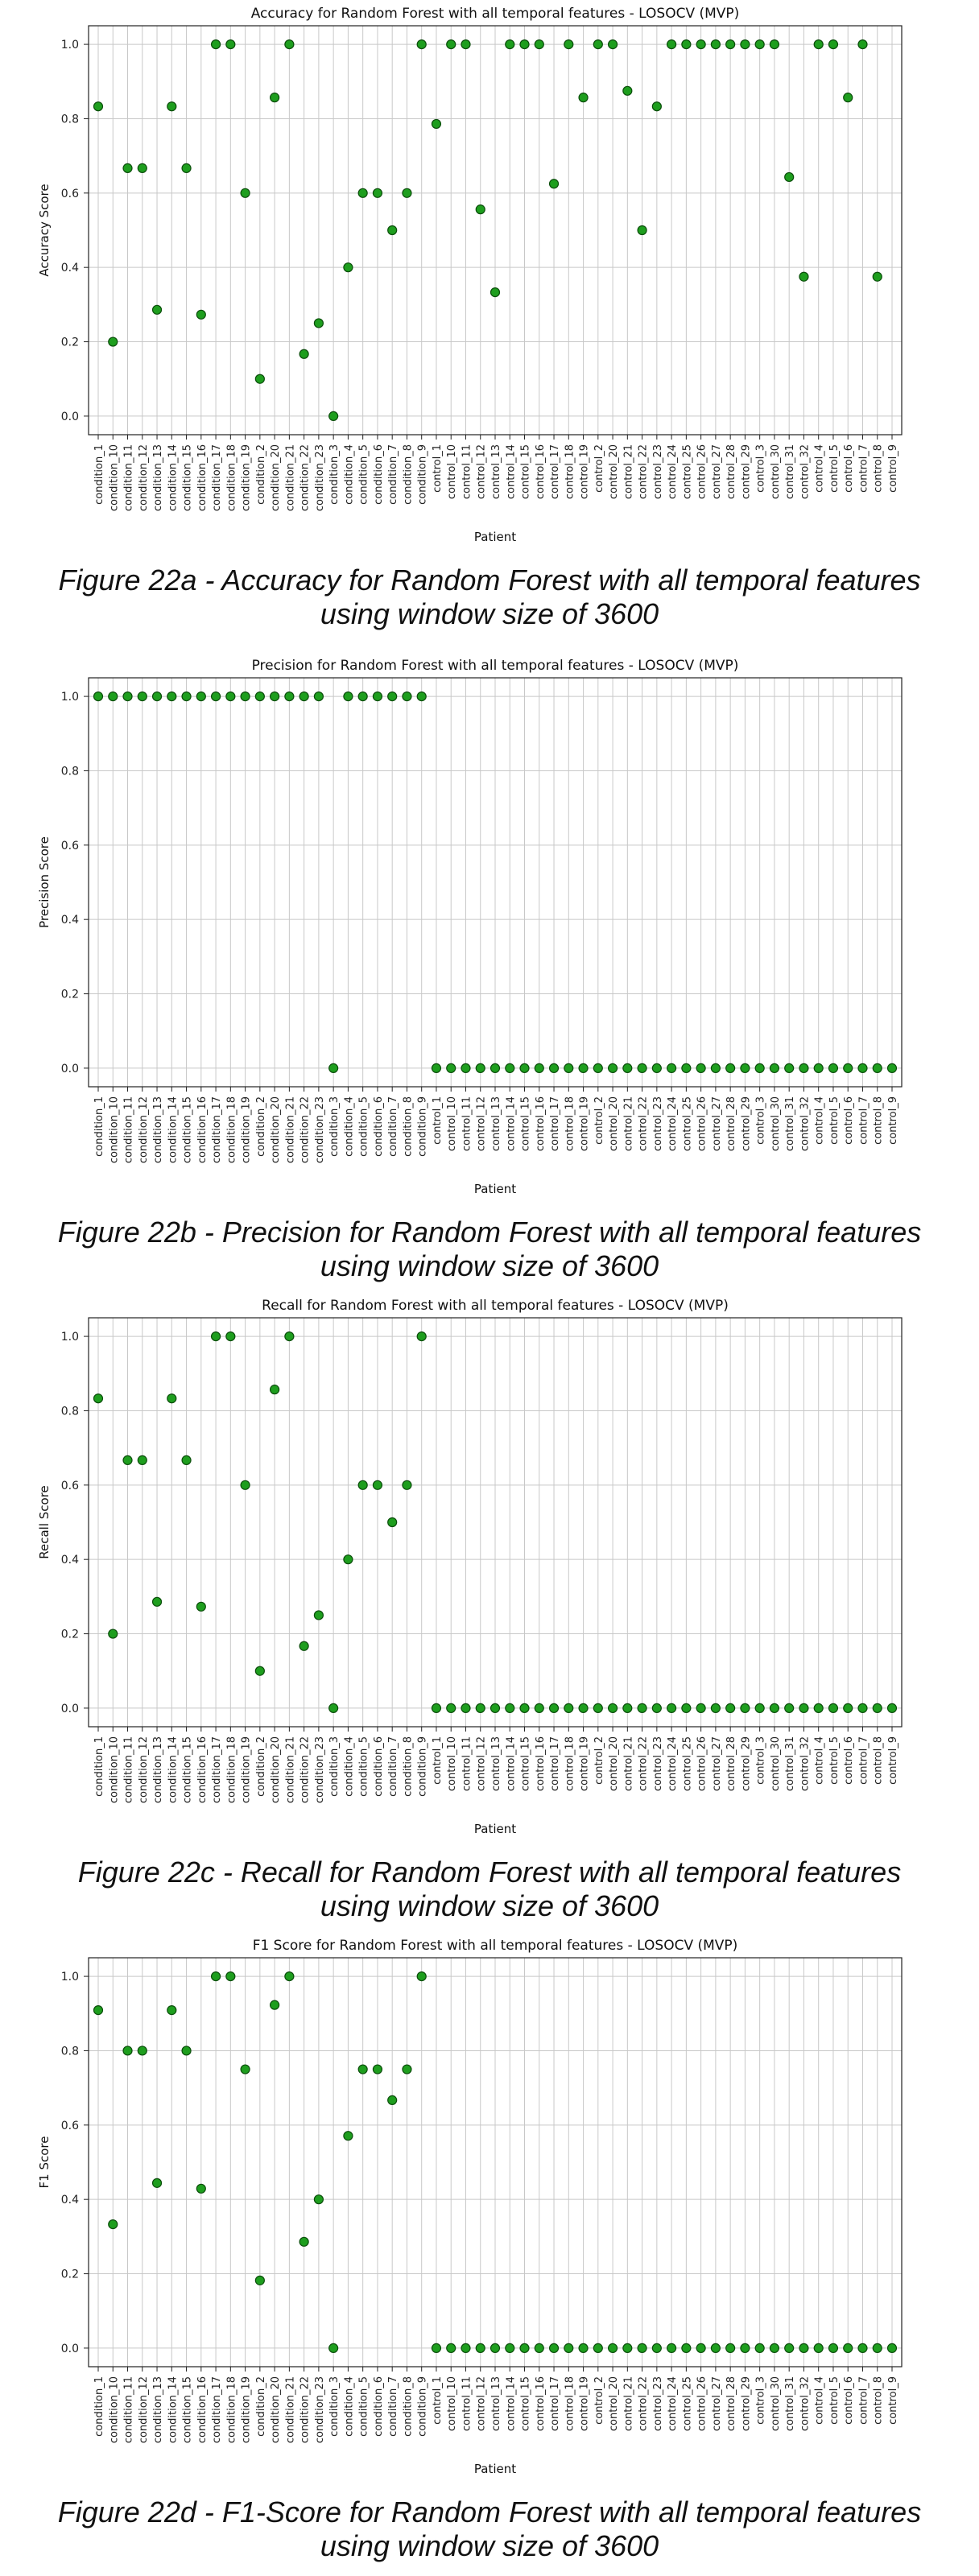 The width and height of the screenshot is (979, 2576). What do you see at coordinates (835, 1760) in the screenshot?
I see `x-tick-label: control_5` at bounding box center [835, 1760].